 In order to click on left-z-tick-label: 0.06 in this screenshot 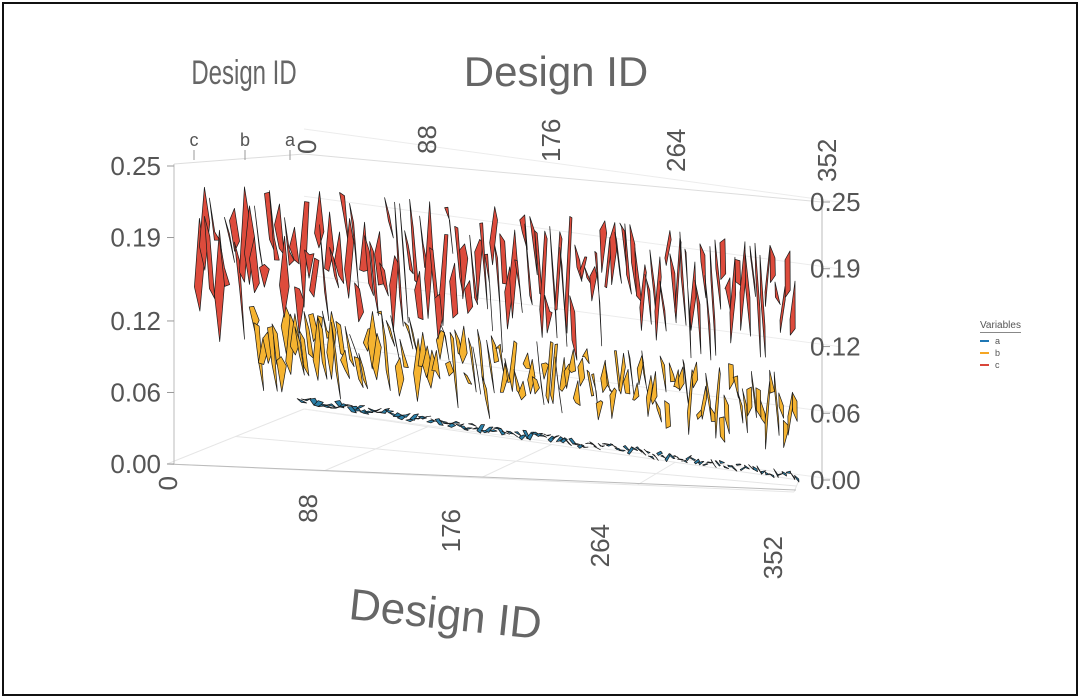, I will do `click(135, 392)`.